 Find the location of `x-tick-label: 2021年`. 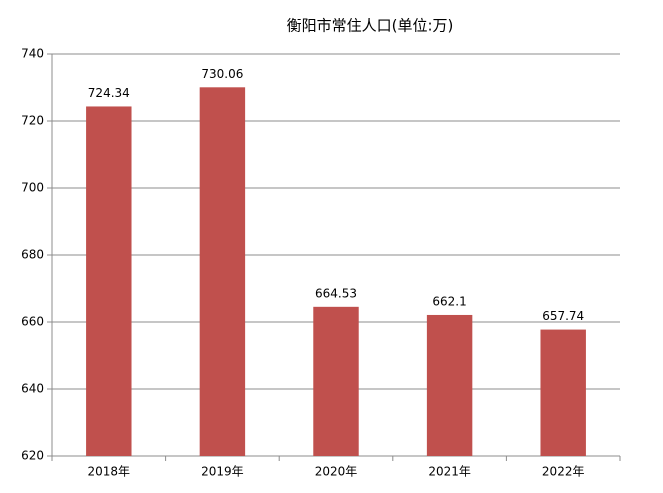

x-tick-label: 2021年 is located at coordinates (449, 472).